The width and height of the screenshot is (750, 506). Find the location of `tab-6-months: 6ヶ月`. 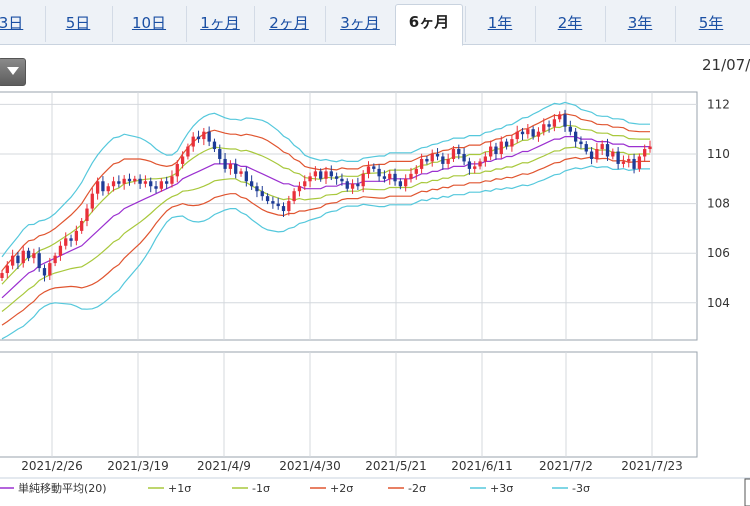

tab-6-months: 6ヶ月 is located at coordinates (429, 25).